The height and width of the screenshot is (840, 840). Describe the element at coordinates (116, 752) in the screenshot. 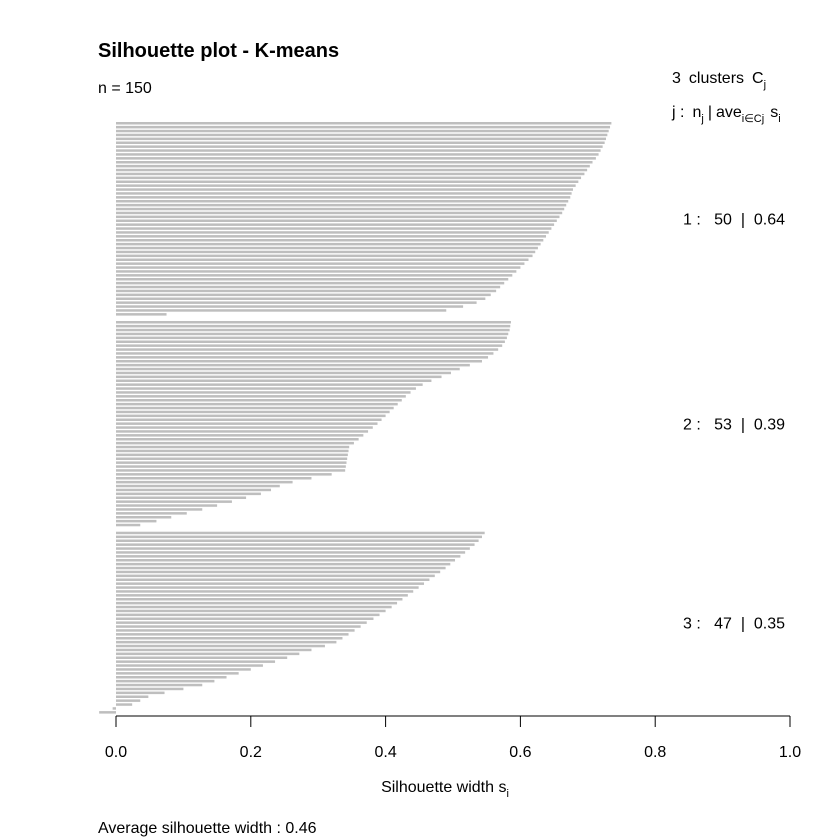

I see `x-tick-label: 0.0` at that location.